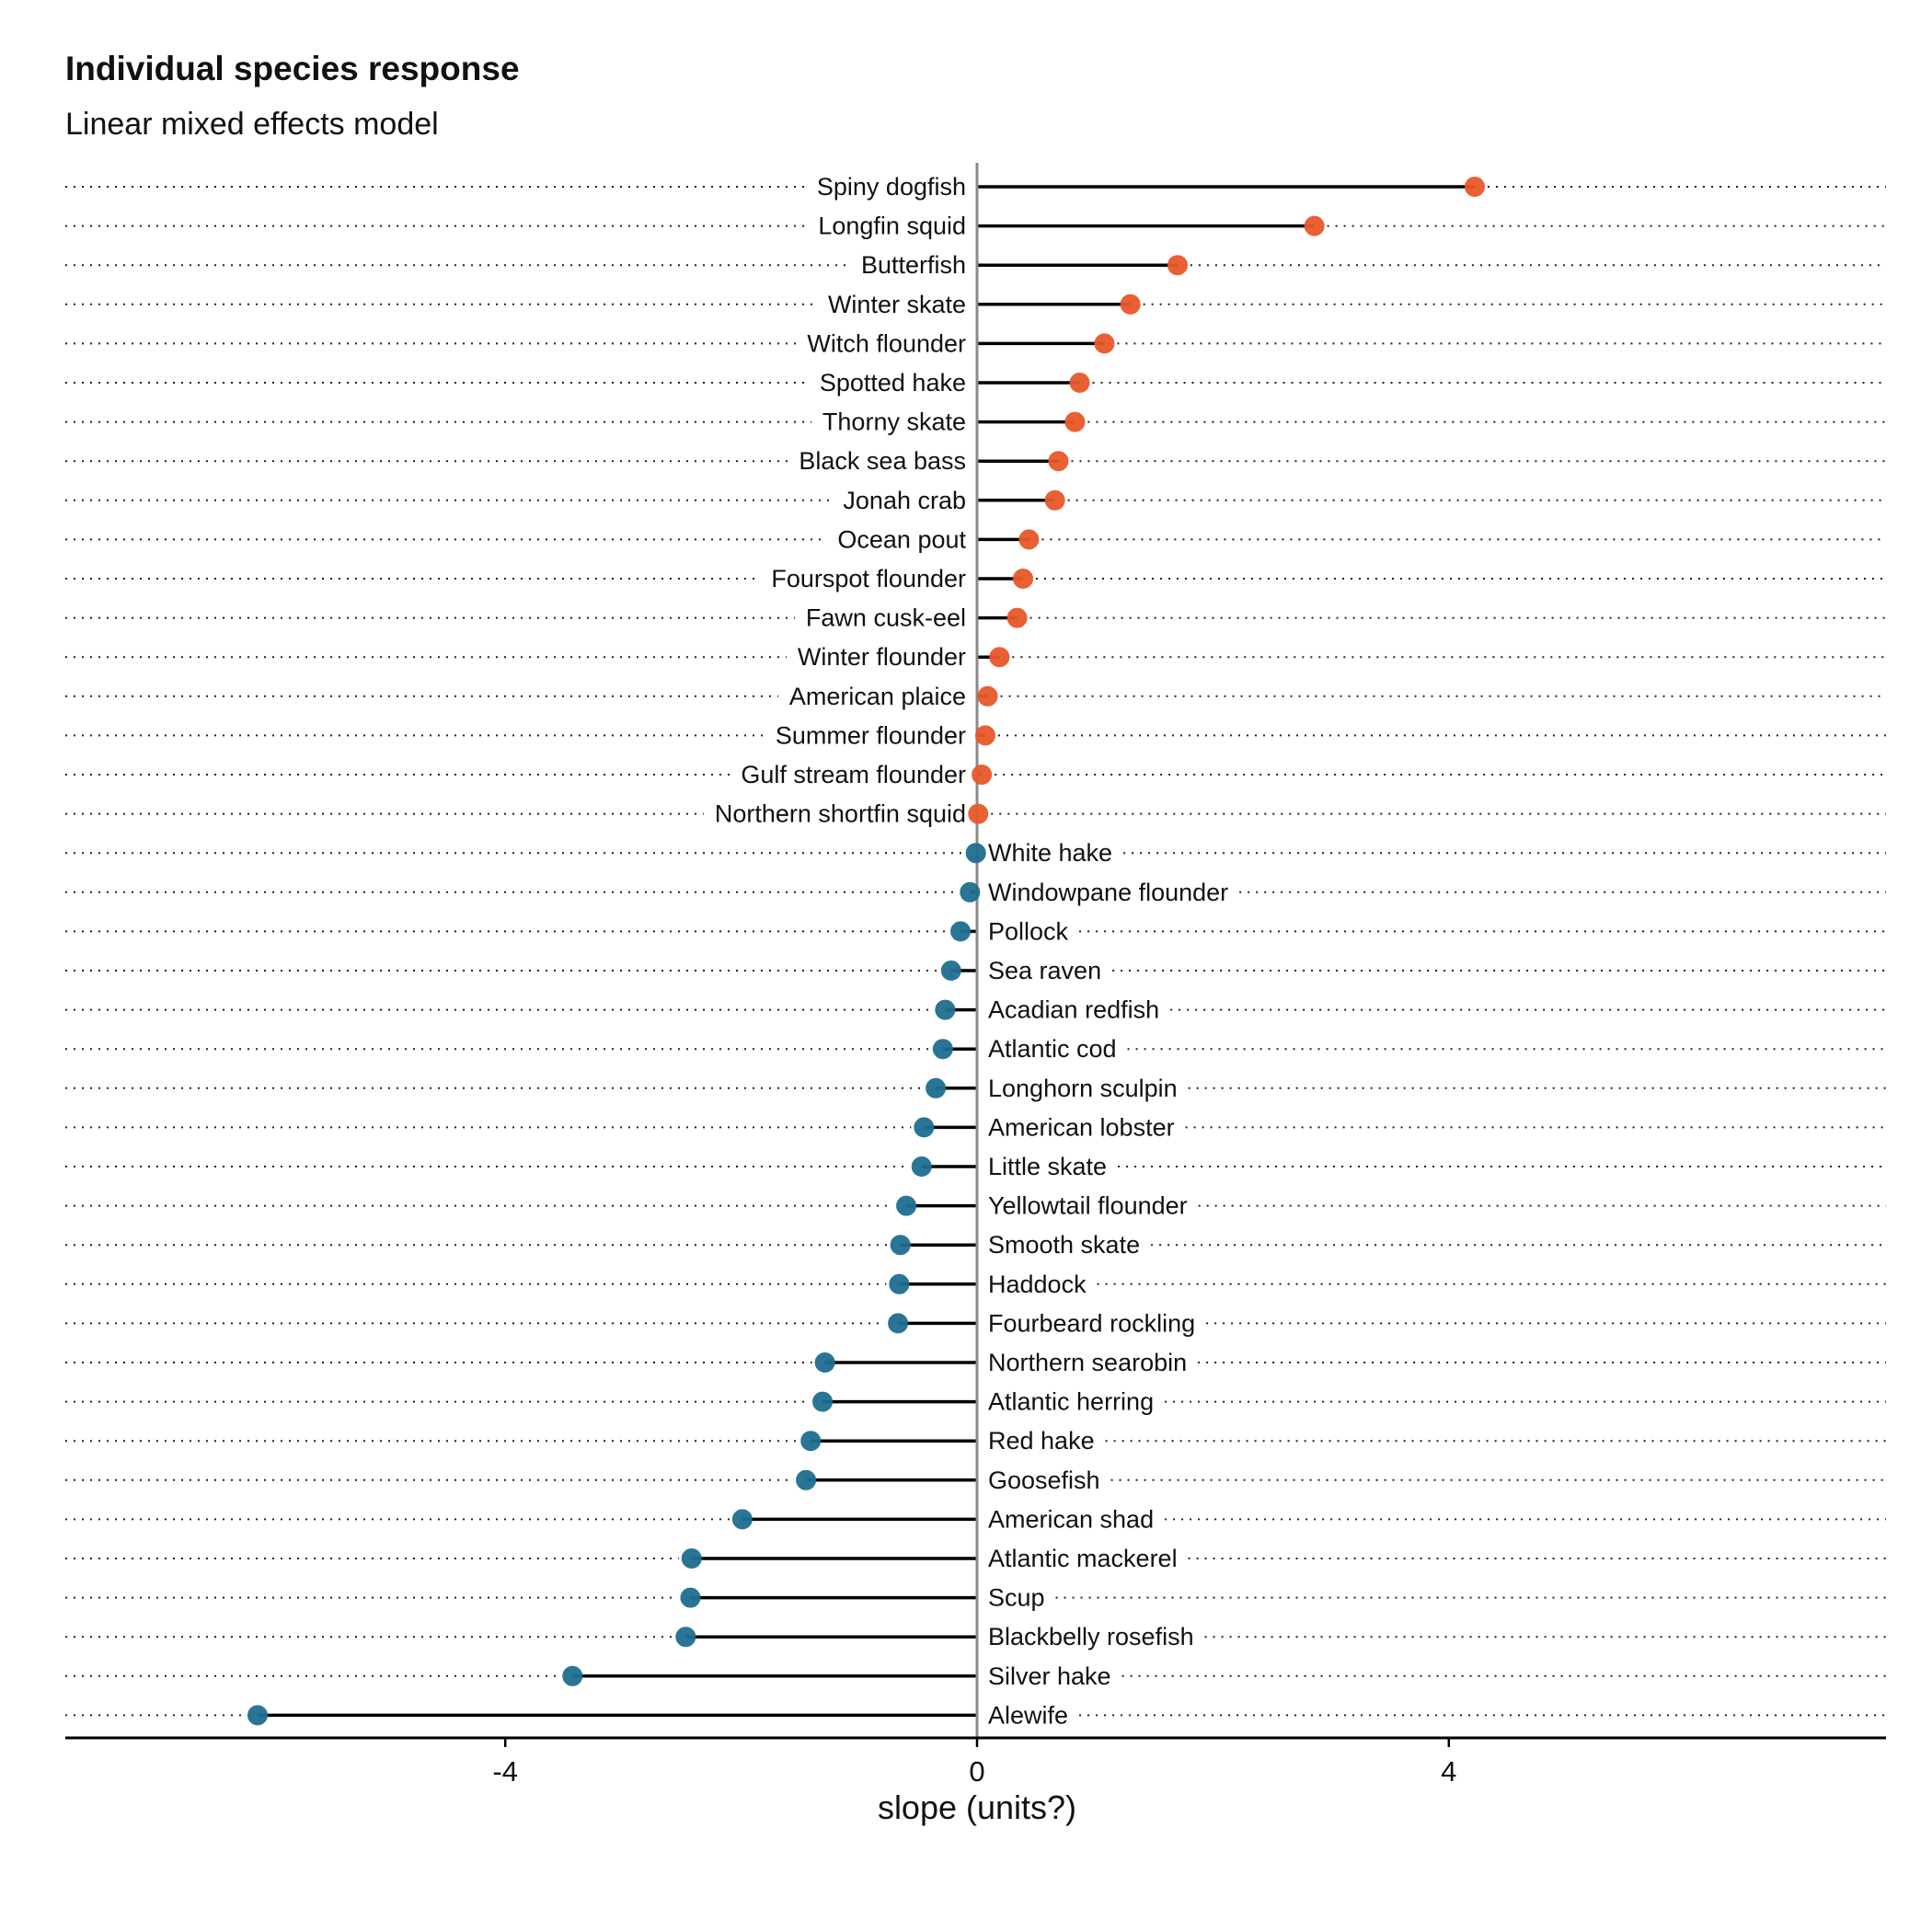 This screenshot has height=1932, width=1932. What do you see at coordinates (252, 124) in the screenshot?
I see `chart-subtitle: Linear mixed effects model` at bounding box center [252, 124].